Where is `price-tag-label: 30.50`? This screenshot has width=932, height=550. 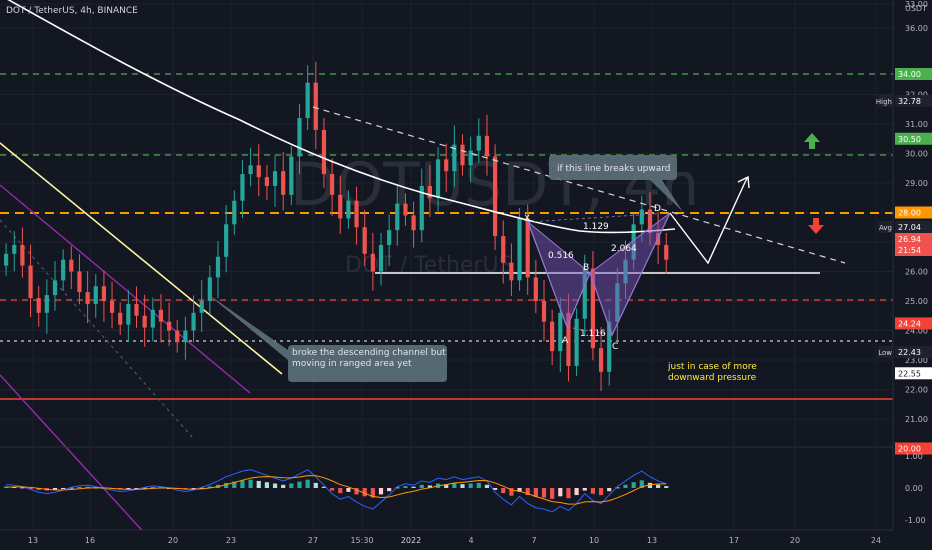 price-tag-label: 30.50 is located at coordinates (909, 139).